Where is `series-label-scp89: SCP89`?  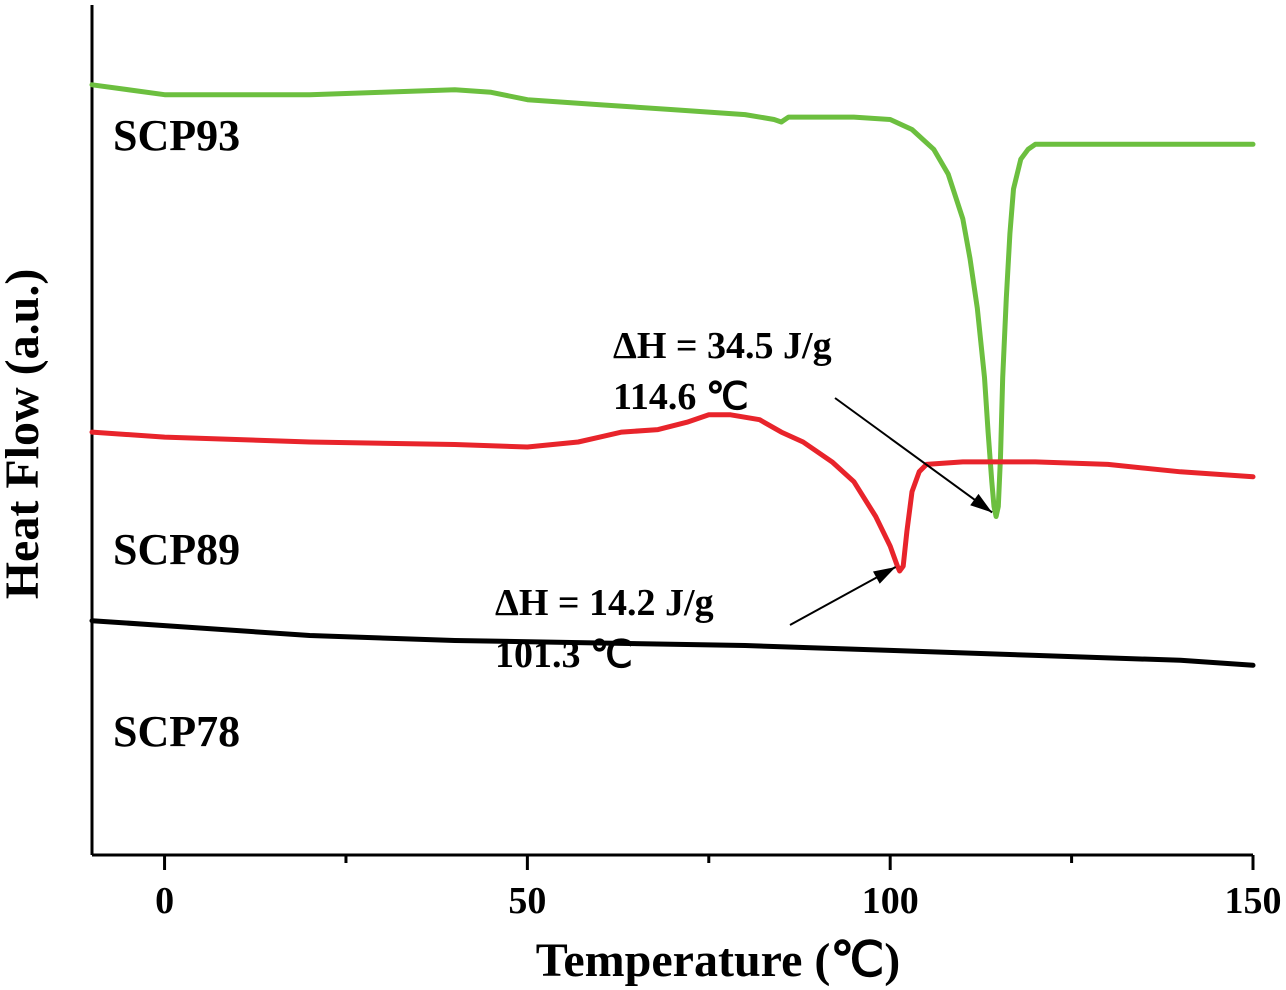 series-label-scp89: SCP89 is located at coordinates (176, 549).